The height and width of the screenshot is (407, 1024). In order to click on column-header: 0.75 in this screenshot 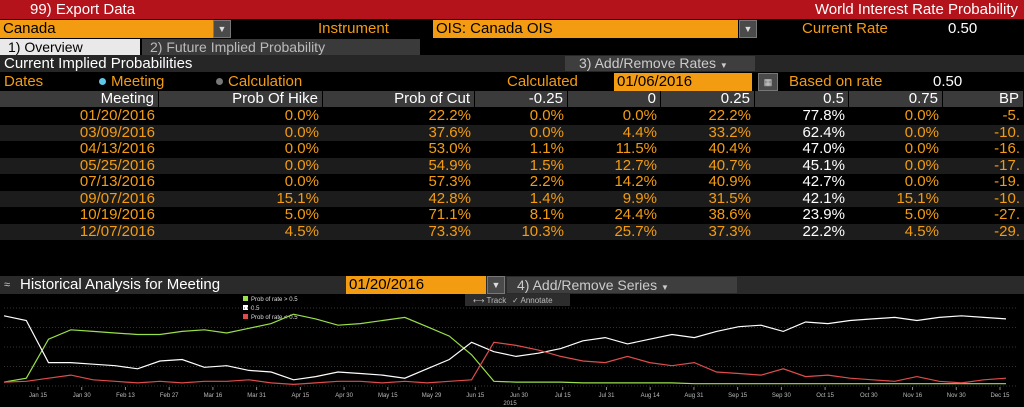, I will do `click(896, 99)`.